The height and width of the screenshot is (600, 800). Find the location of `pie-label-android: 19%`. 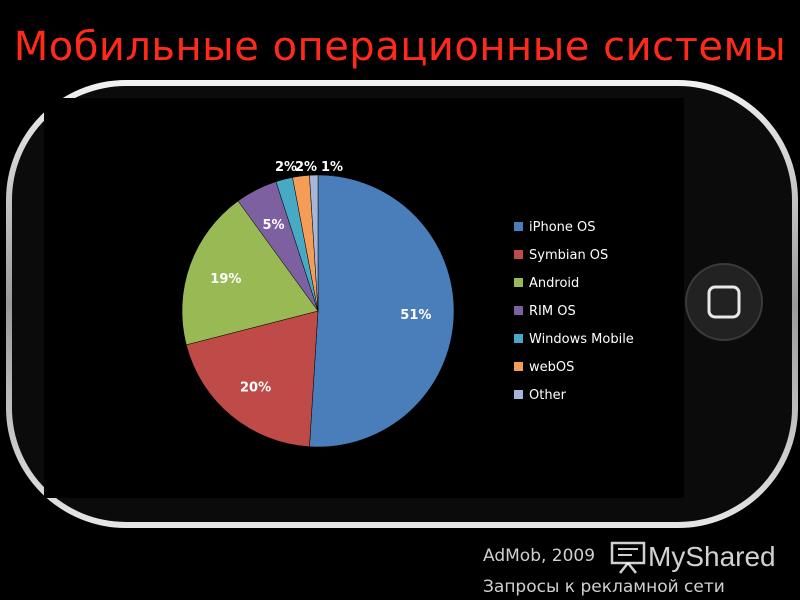

pie-label-android: 19% is located at coordinates (225, 279).